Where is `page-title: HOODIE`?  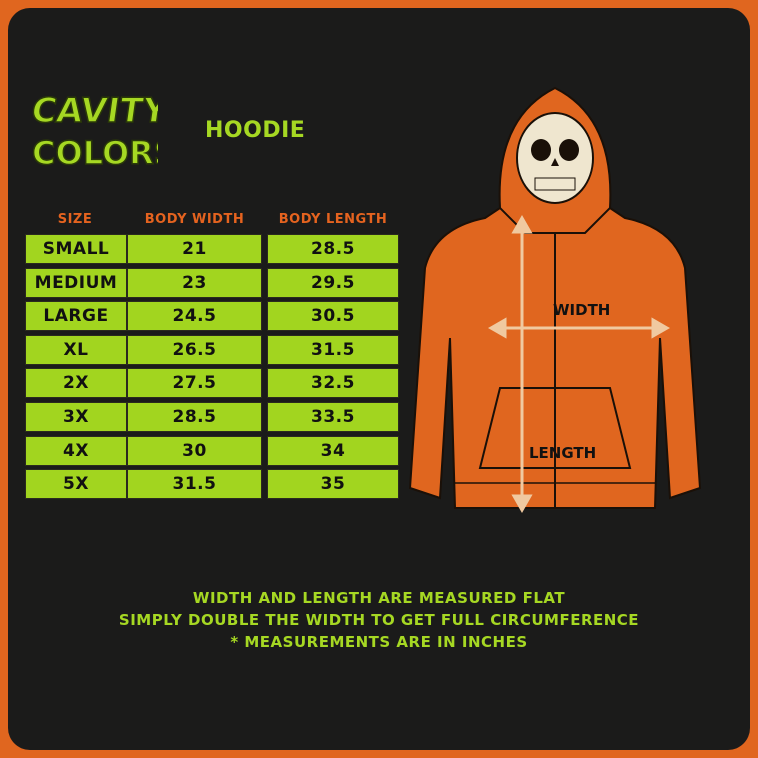
page-title: HOODIE is located at coordinates (255, 130).